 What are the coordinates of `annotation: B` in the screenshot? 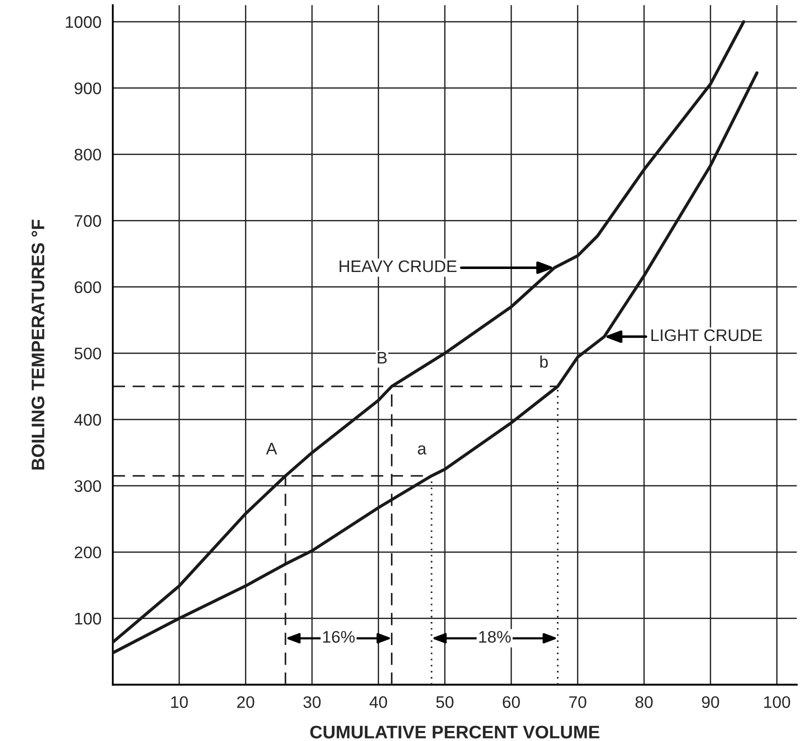 It's located at (382, 358).